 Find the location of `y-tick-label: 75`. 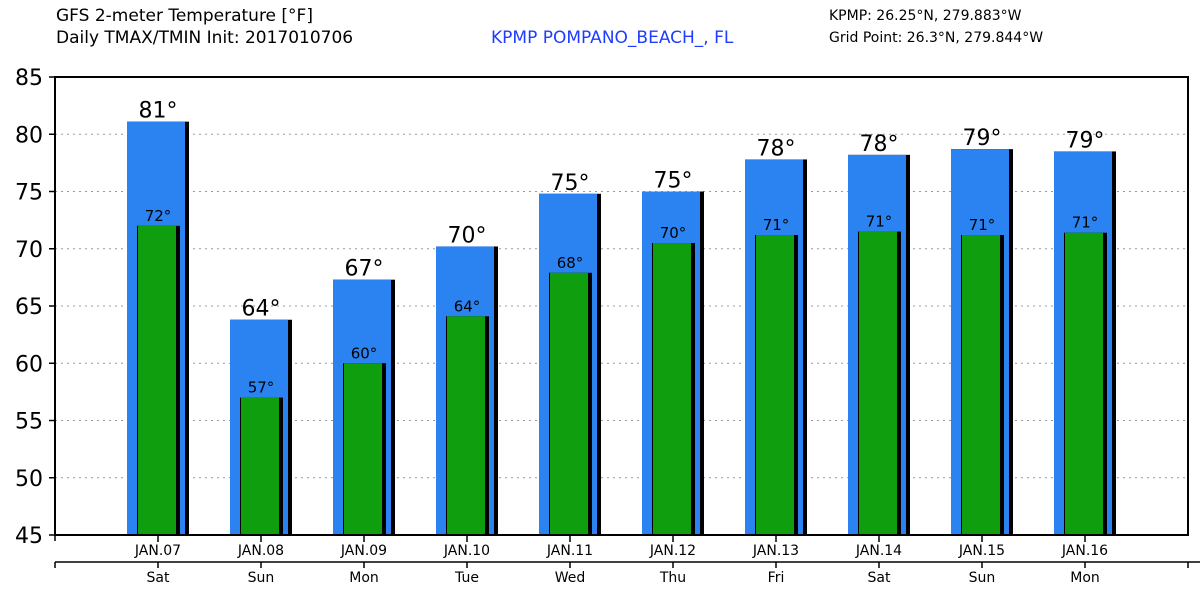

y-tick-label: 75 is located at coordinates (29, 193).